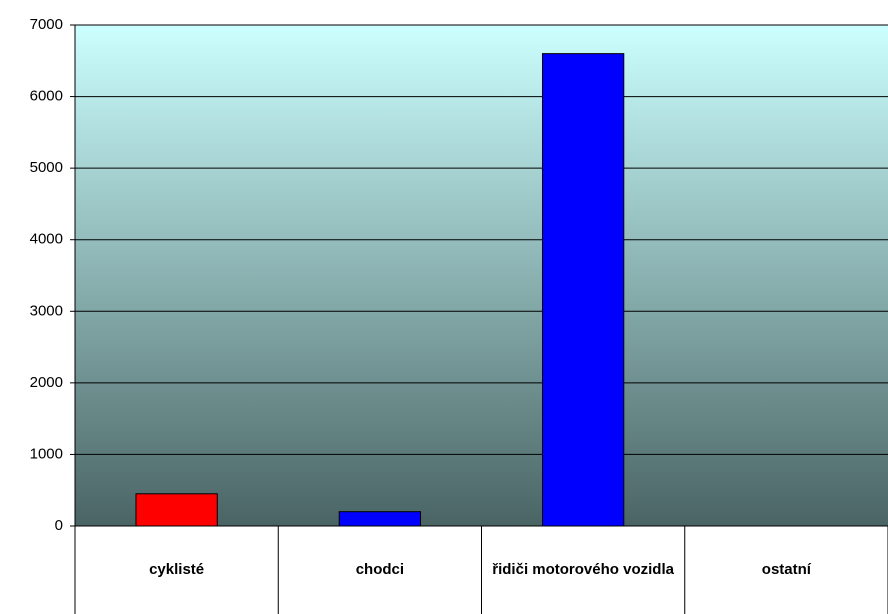  Describe the element at coordinates (46, 239) in the screenshot. I see `y-tick-label: 4000` at that location.